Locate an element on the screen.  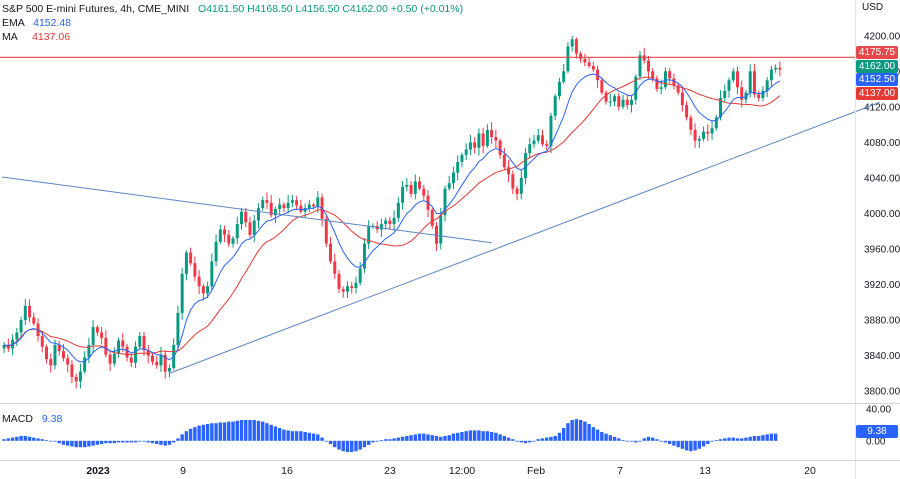
ma-label: MA is located at coordinates (10, 37).